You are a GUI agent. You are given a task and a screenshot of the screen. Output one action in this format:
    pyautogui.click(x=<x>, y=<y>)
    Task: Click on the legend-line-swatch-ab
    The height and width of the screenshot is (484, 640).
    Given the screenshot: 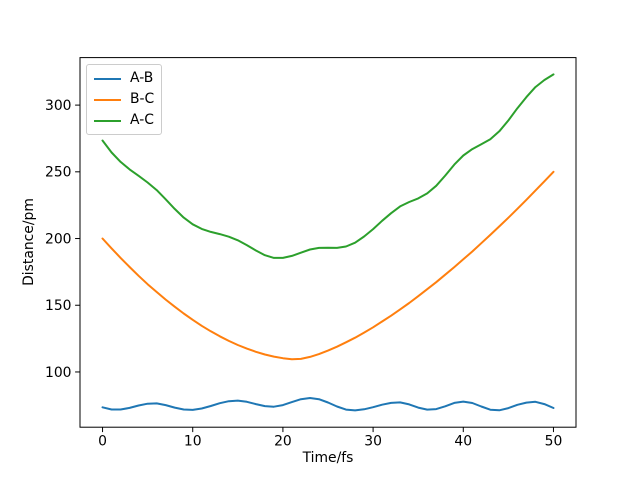 What is the action you would take?
    pyautogui.click(x=107, y=78)
    